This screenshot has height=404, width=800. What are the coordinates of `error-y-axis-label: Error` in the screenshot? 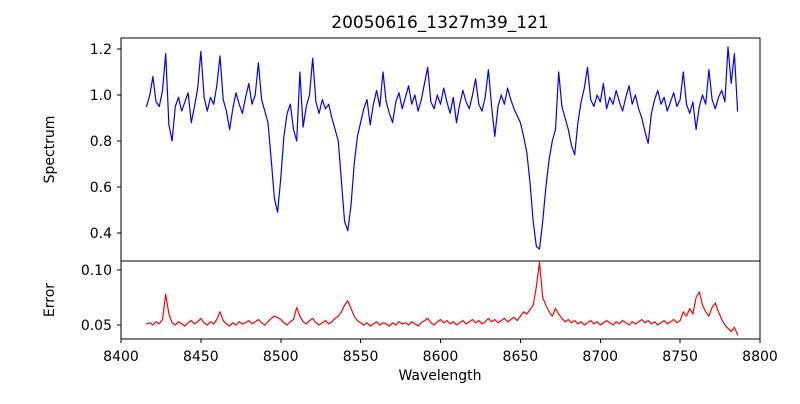 It's located at (50, 300).